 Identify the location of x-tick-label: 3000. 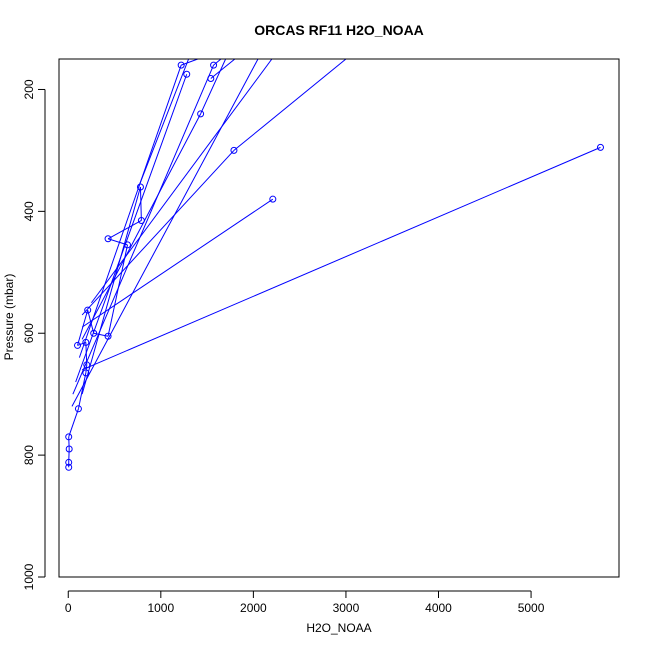
(346, 608).